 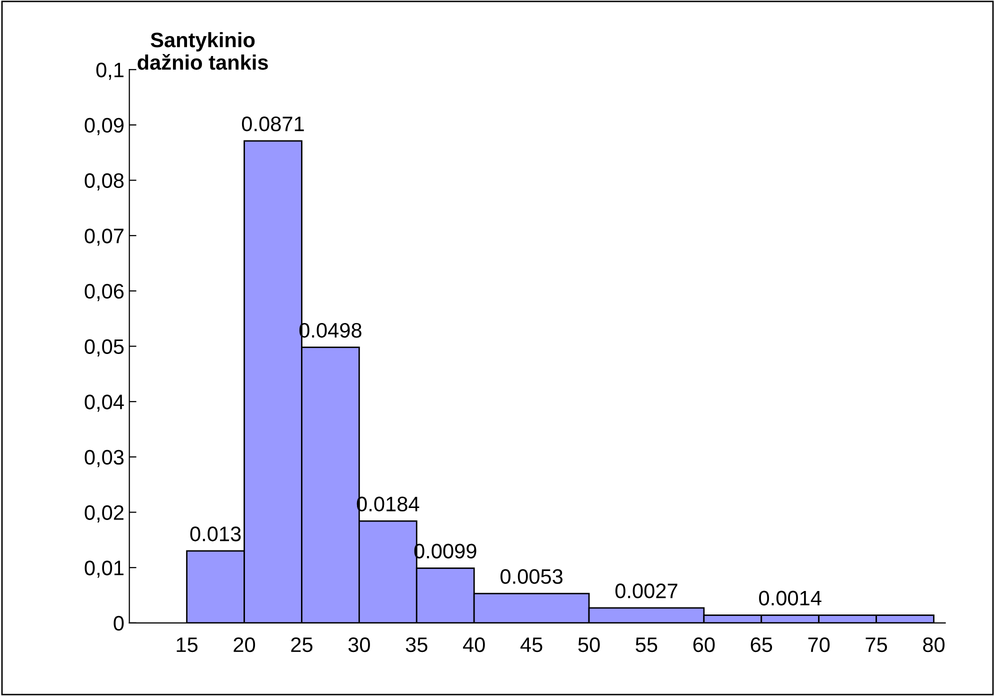 What do you see at coordinates (301, 644) in the screenshot?
I see `x-tick-label: 25` at bounding box center [301, 644].